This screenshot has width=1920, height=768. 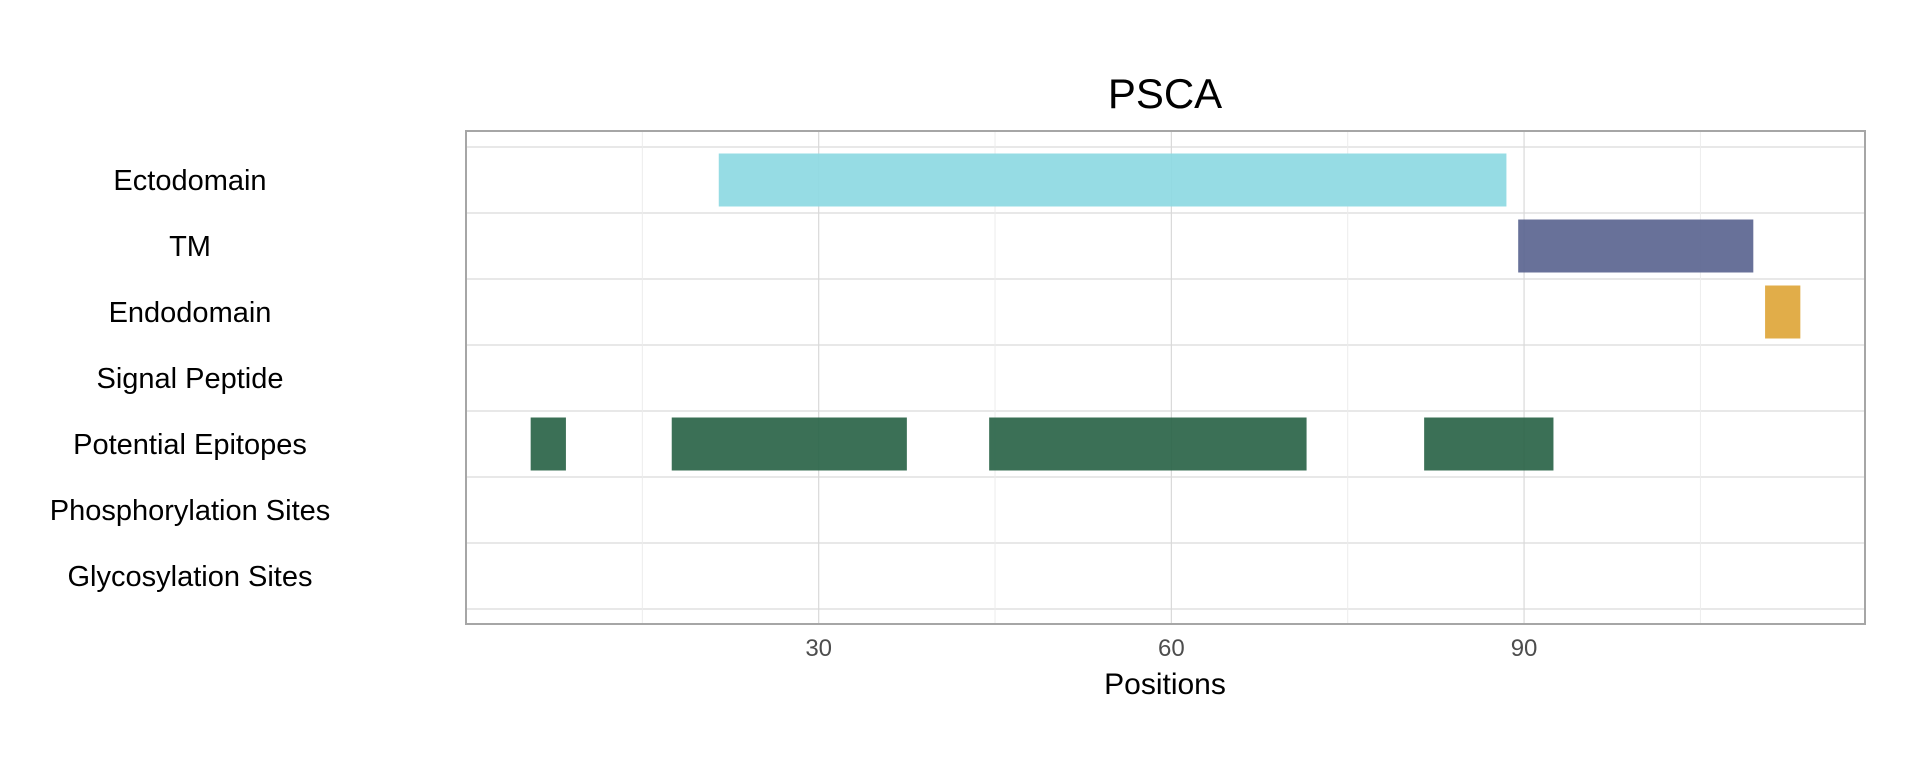 I want to click on row-label: Signal Peptide, so click(x=189, y=379).